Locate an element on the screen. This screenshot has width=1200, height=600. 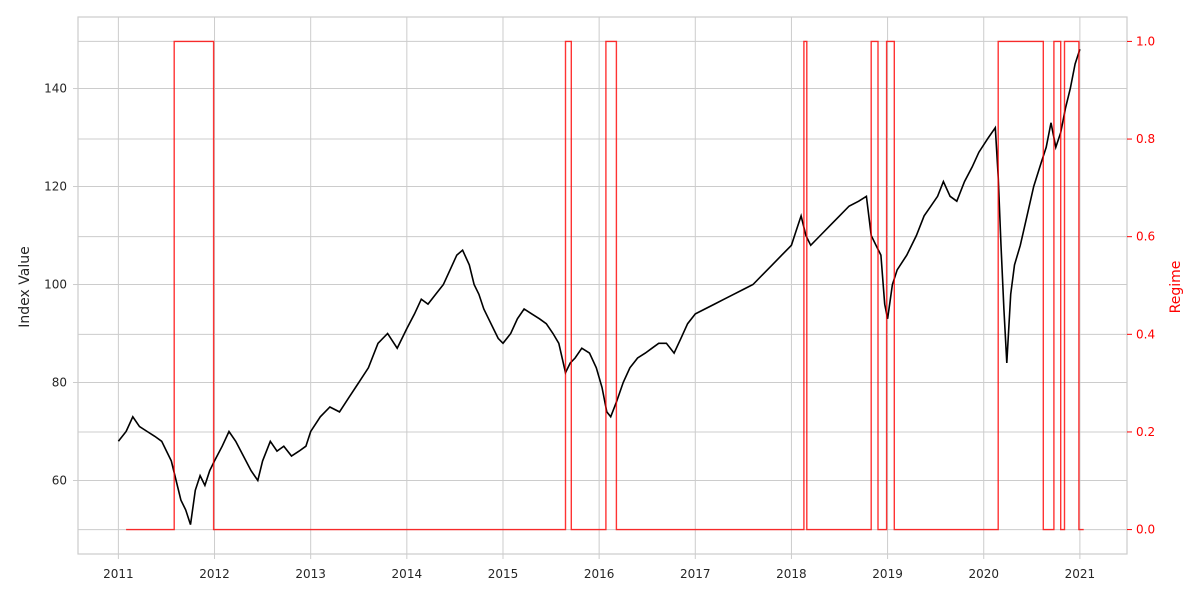
x-tick-label: 2020 is located at coordinates (983, 574).